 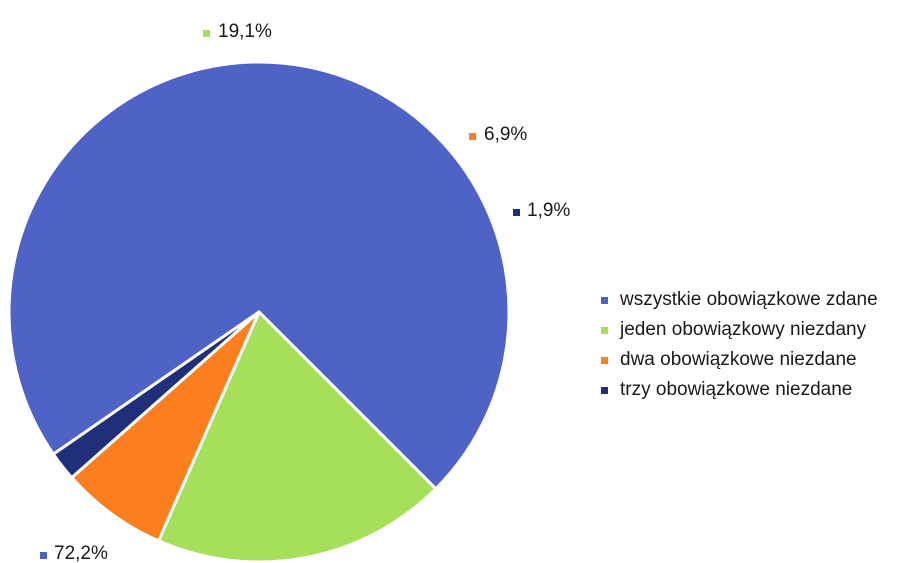 I want to click on data-label-text: 1,9%, so click(x=548, y=210).